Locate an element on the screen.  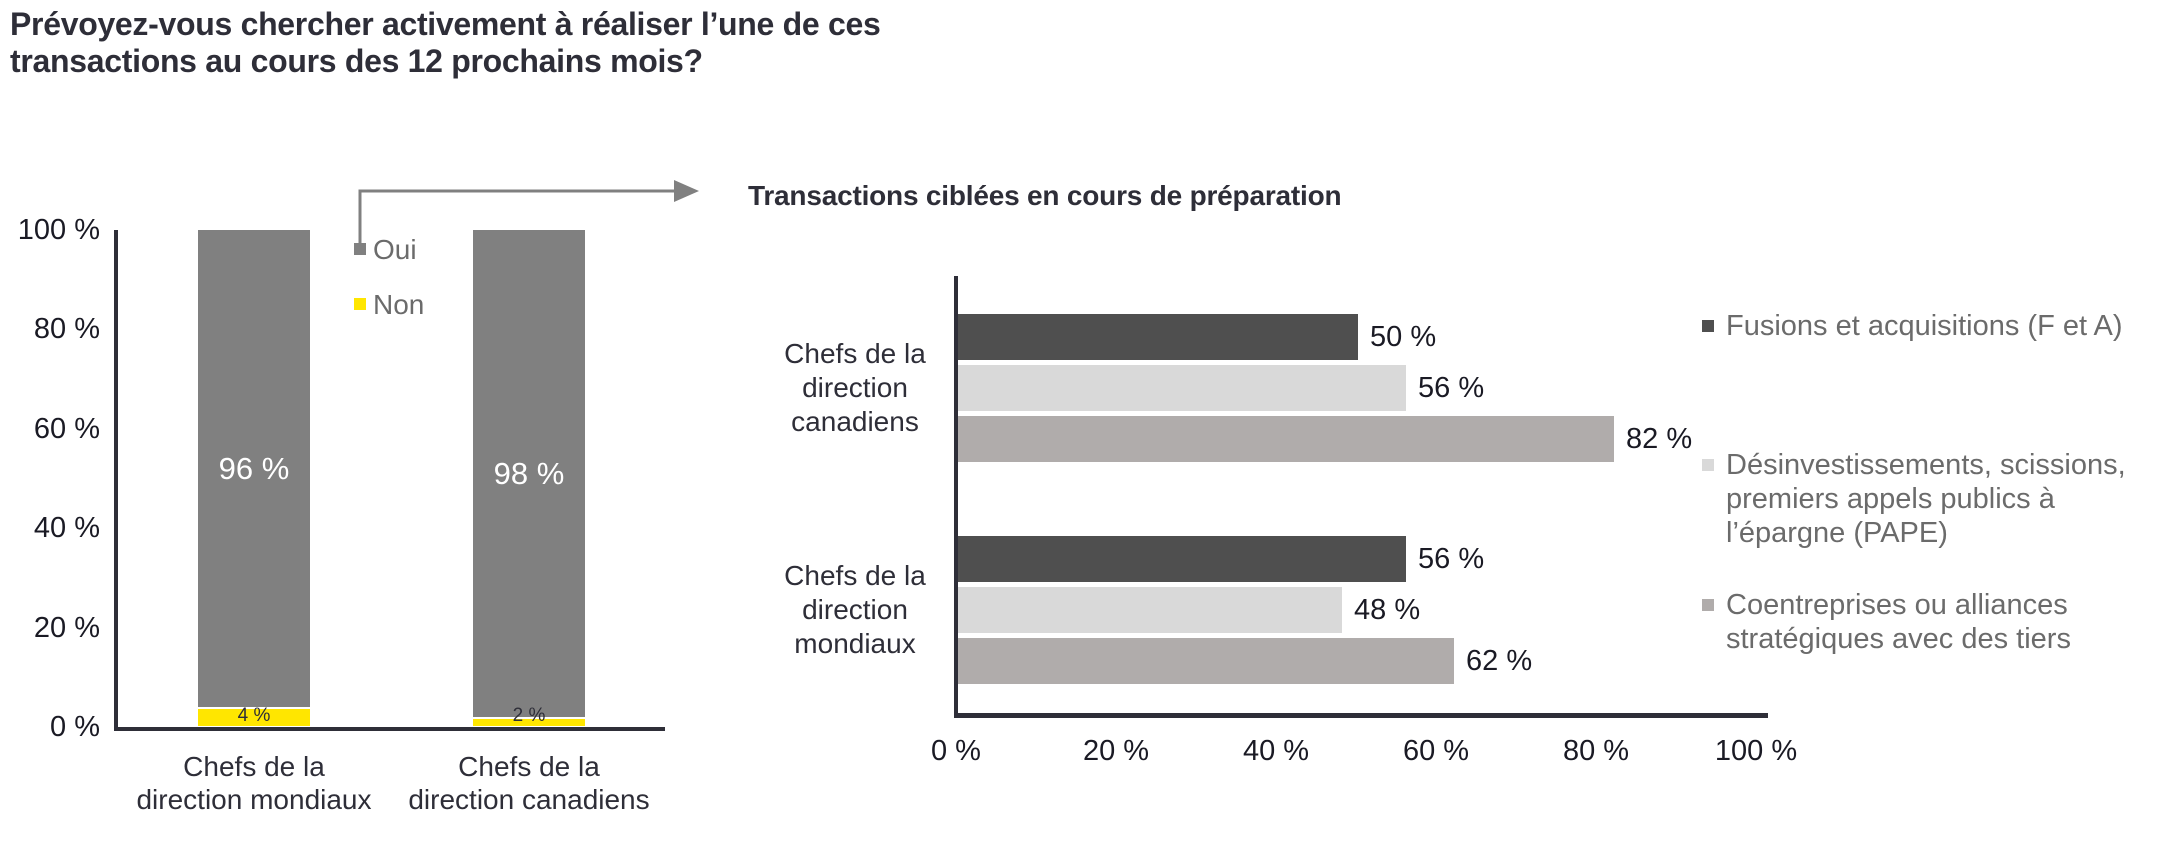
legend-item: Fusions et acquisitions (F et A) is located at coordinates (1935, 326).